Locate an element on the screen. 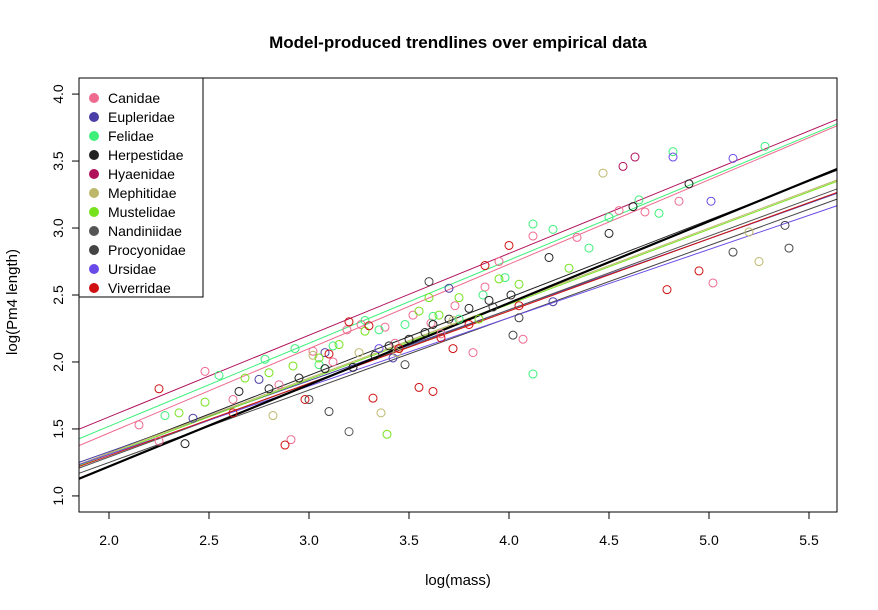 Image resolution: width=878 pixels, height=610 pixels. y-tick-label: 3.0 is located at coordinates (58, 228).